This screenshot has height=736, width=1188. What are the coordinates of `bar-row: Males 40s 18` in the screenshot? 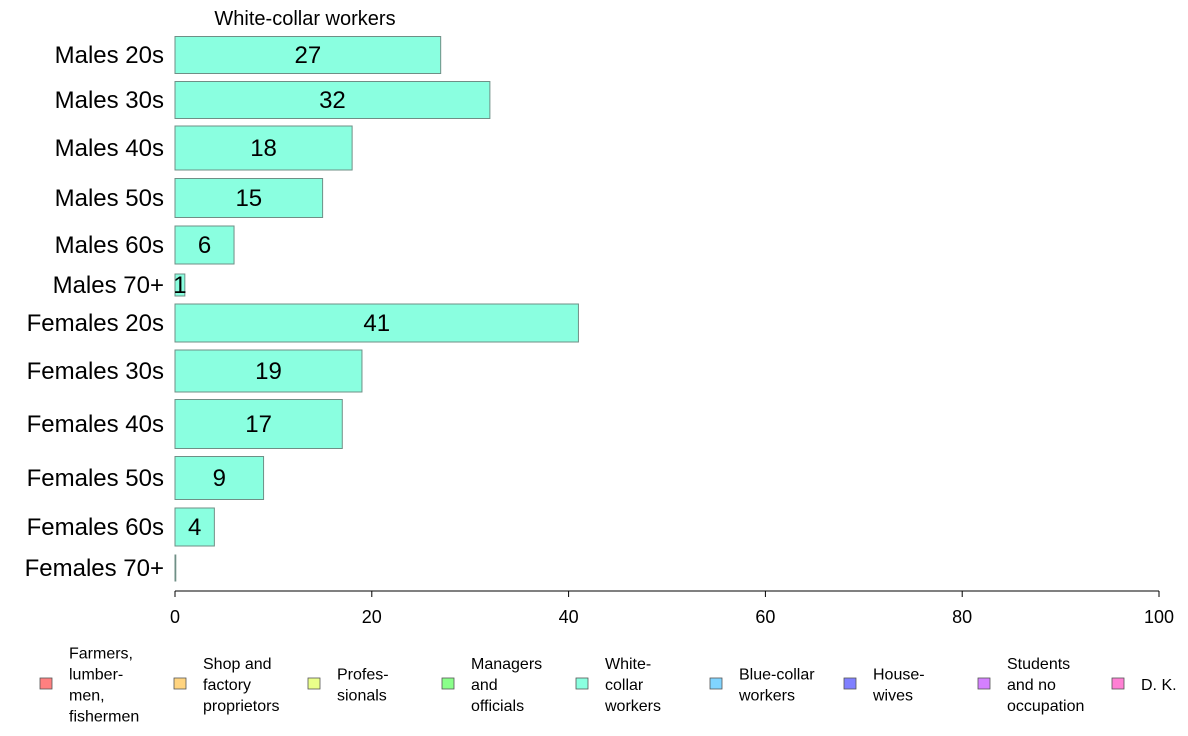 It's located at (204, 148).